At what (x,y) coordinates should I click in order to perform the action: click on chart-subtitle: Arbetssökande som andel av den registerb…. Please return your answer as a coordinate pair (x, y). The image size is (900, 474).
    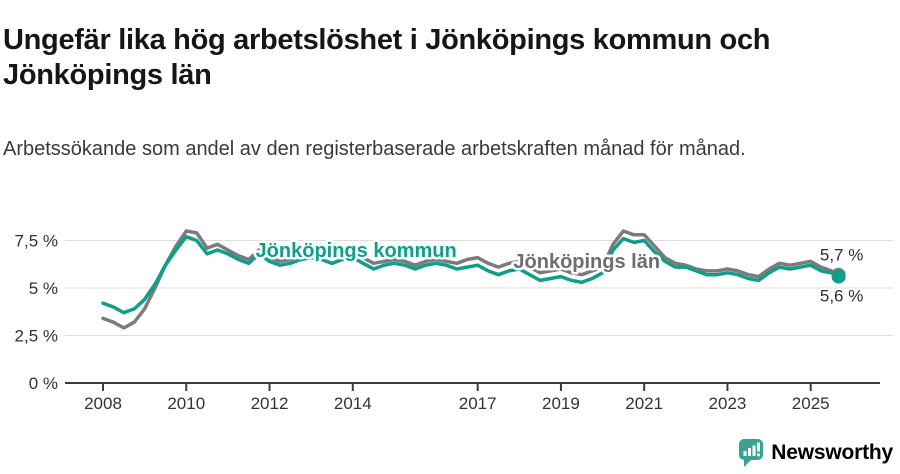
    Looking at the image, I should click on (374, 149).